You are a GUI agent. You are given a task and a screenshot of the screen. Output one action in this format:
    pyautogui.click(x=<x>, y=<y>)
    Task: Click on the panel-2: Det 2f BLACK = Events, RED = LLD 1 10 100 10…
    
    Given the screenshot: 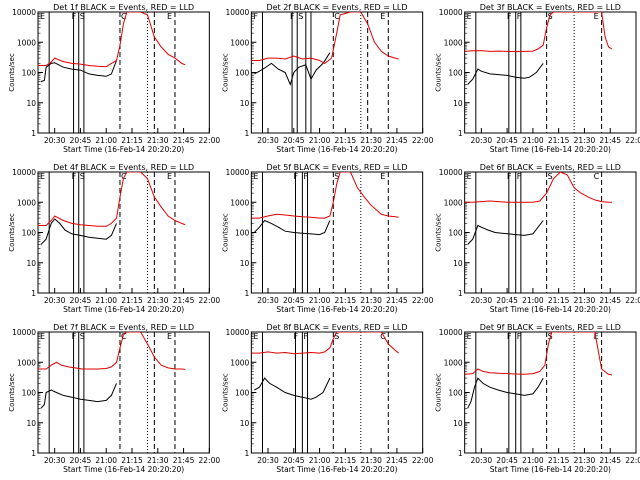 What is the action you would take?
    pyautogui.click(x=327, y=78)
    